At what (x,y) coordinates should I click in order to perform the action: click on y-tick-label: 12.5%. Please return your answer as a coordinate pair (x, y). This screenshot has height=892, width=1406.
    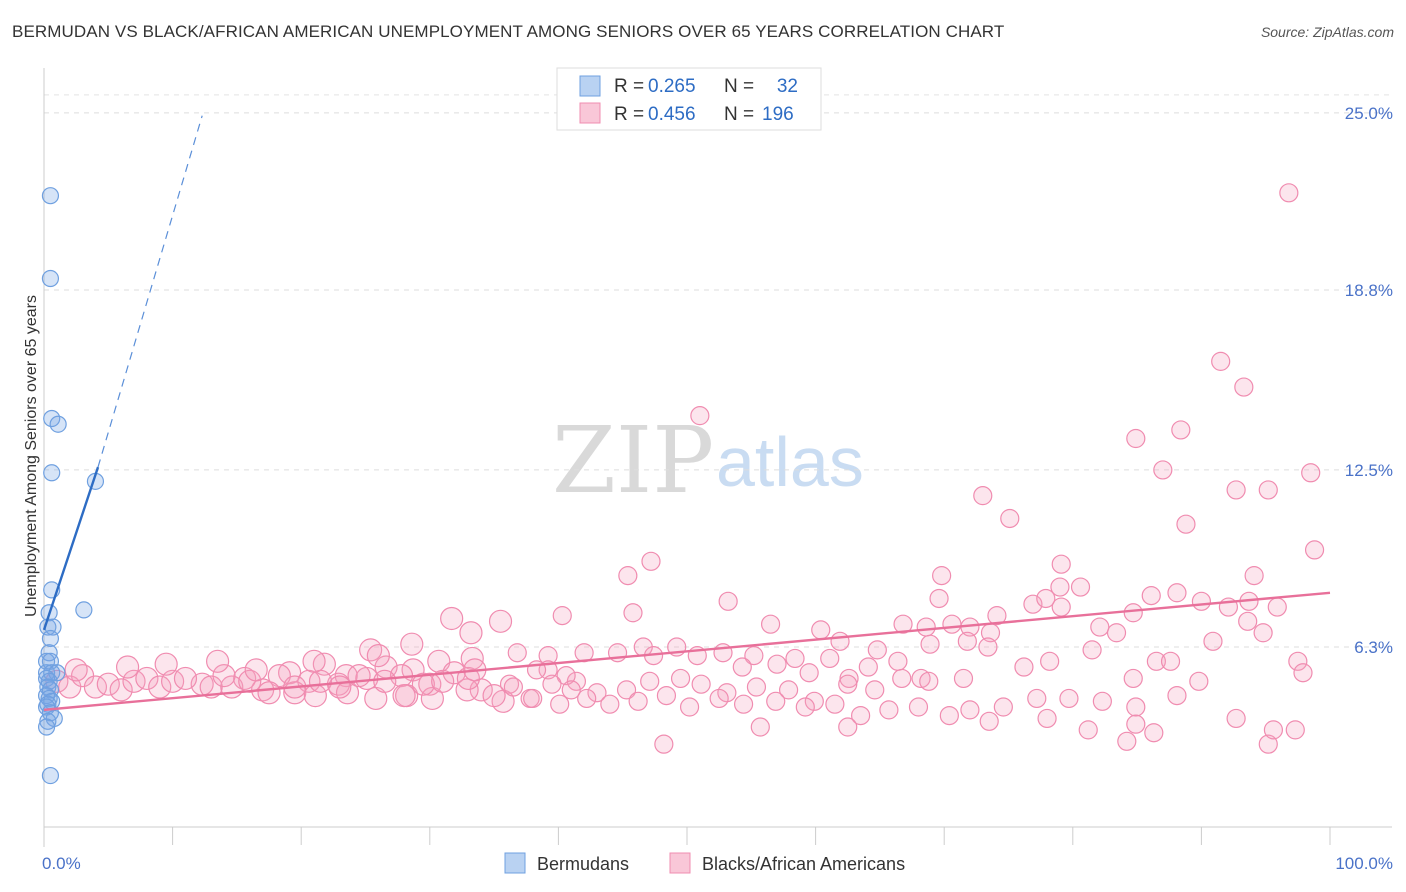
    Looking at the image, I should click on (1369, 470).